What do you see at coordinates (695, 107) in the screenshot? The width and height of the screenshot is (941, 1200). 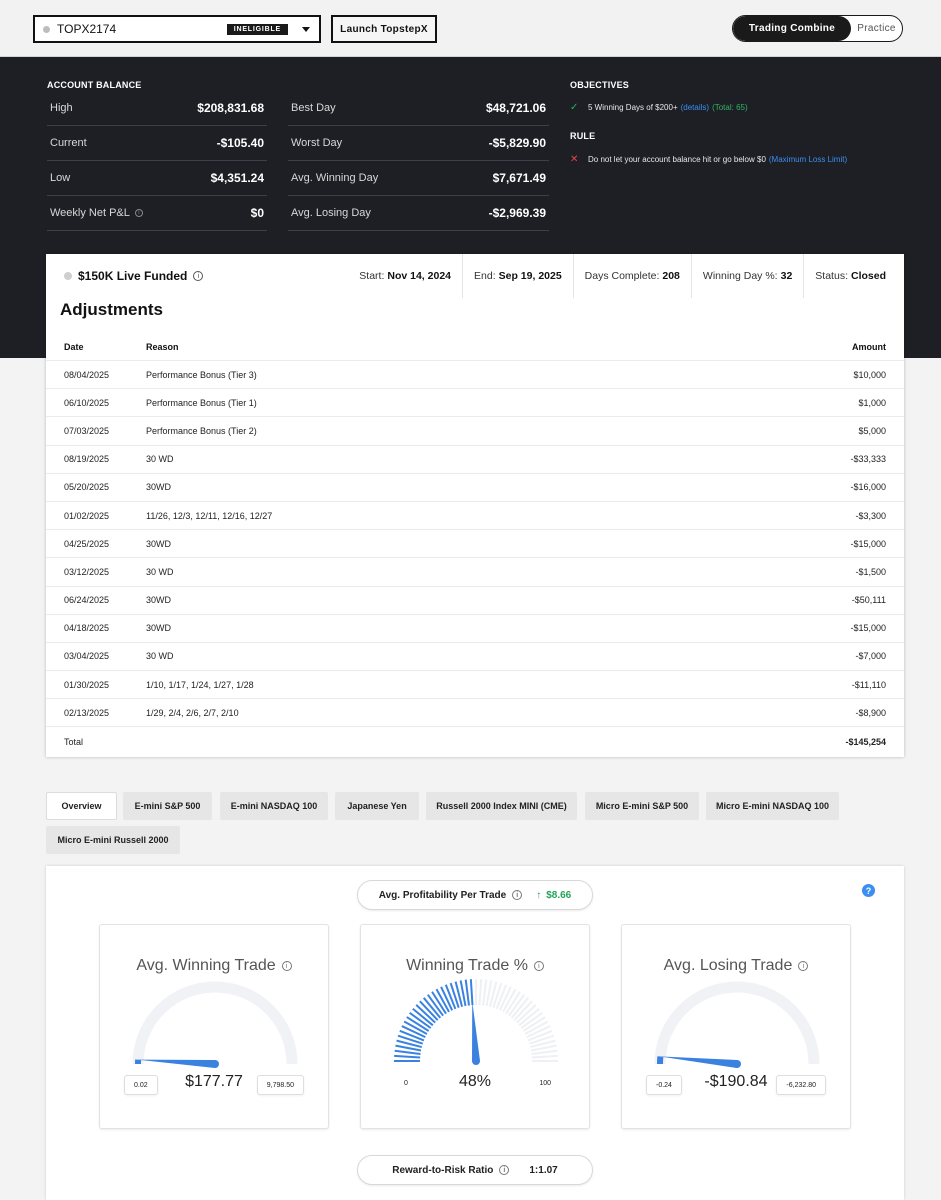 I see `objective-details-link: (details)` at bounding box center [695, 107].